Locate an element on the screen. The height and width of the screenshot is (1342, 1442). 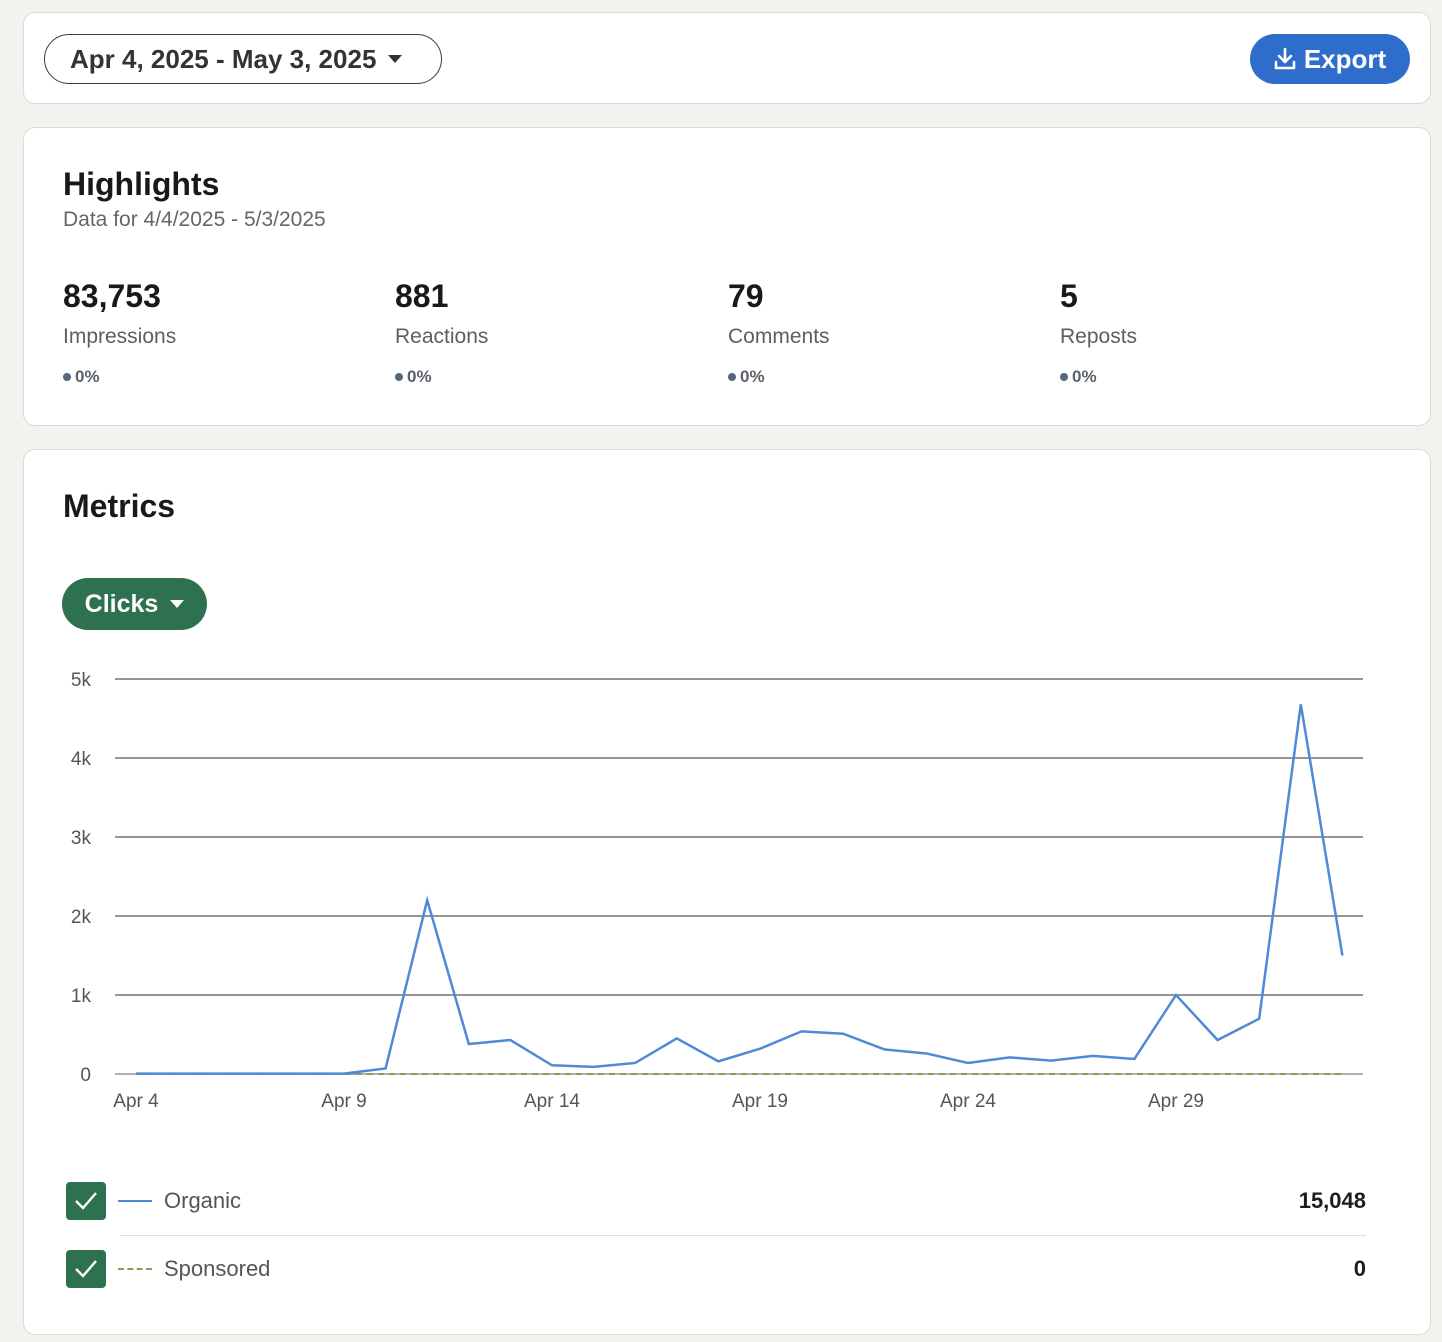
highlights-subtitle: Data for 4/4/2025 - 5/3/2025 is located at coordinates (194, 219).